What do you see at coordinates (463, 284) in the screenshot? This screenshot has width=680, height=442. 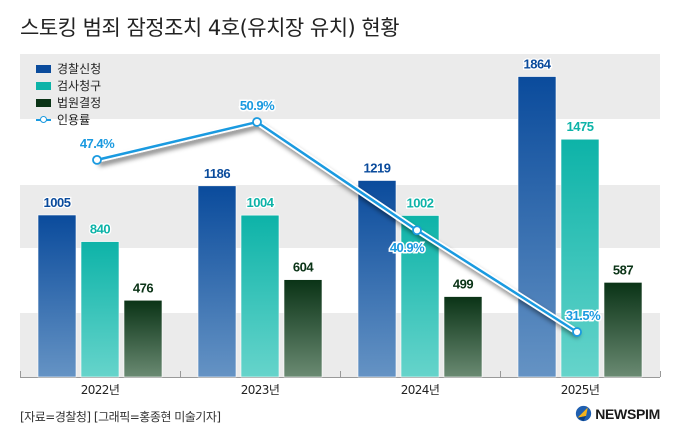 I see `bar-value-label: 499` at bounding box center [463, 284].